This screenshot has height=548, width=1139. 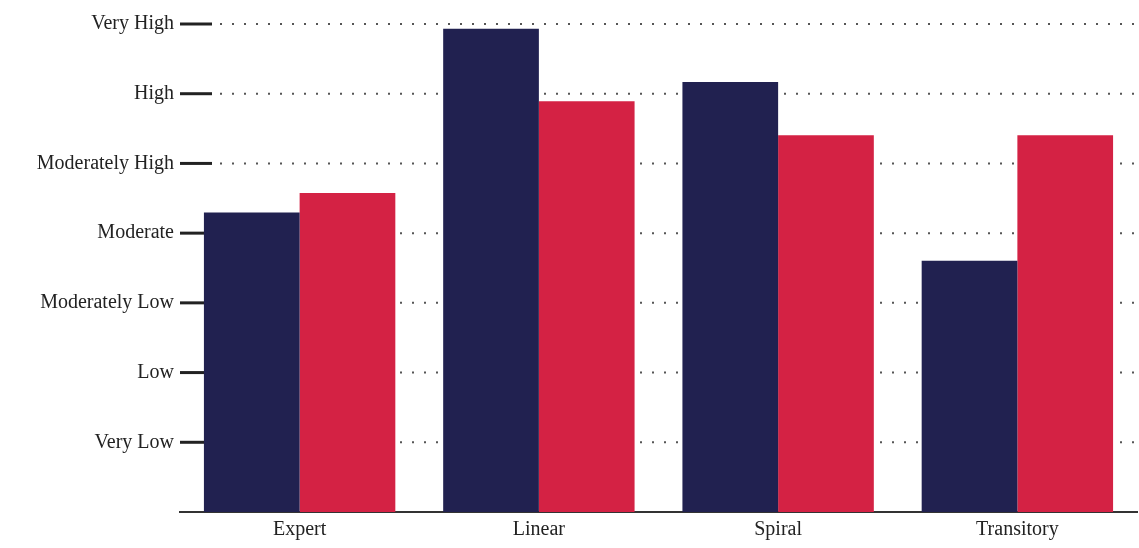 What do you see at coordinates (1017, 529) in the screenshot?
I see `x-tick-label: Transitory` at bounding box center [1017, 529].